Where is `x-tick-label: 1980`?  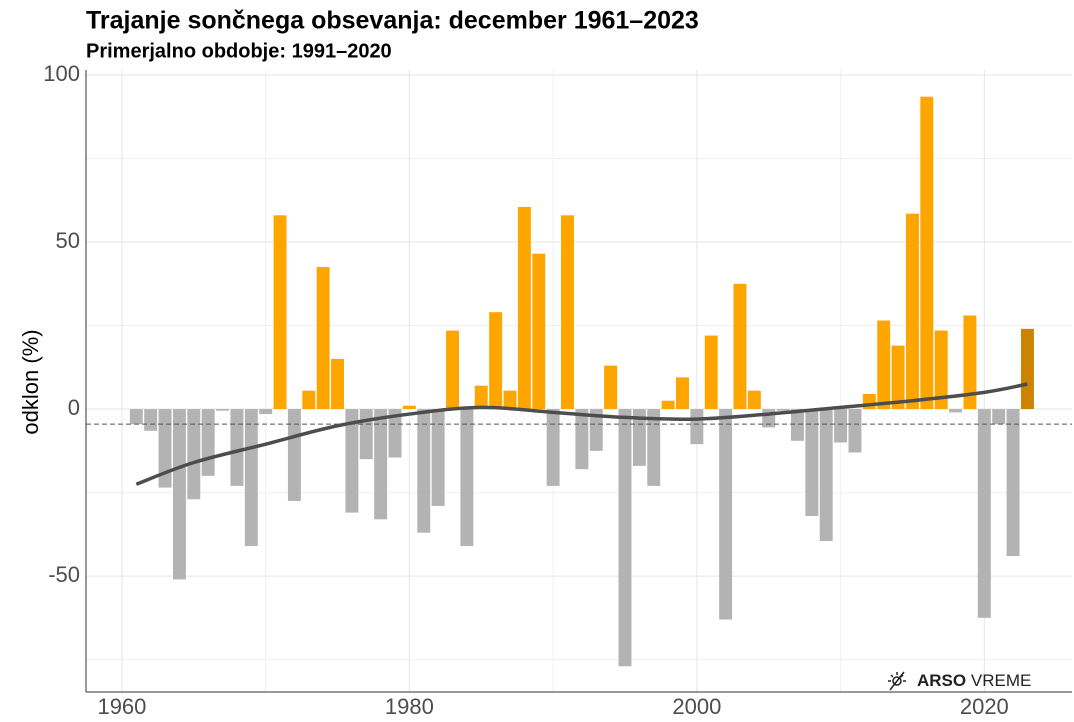 x-tick-label: 1980 is located at coordinates (409, 706).